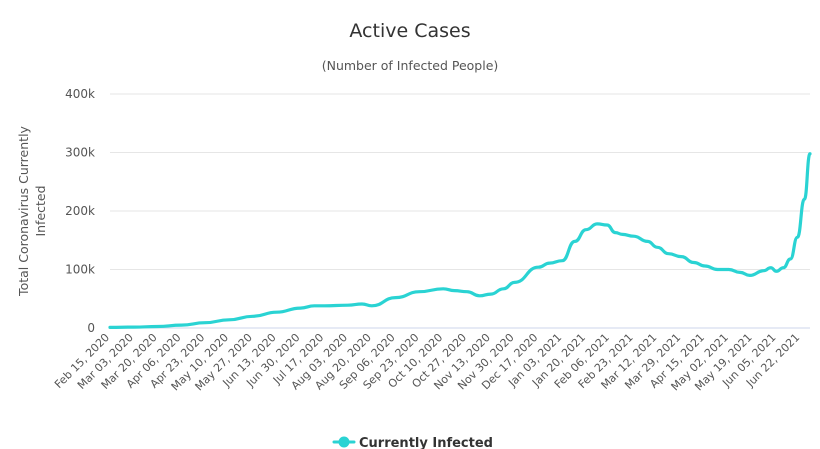 This screenshot has width=820, height=449. Describe the element at coordinates (40, 210) in the screenshot. I see `y-axis-label-line-2: Infected` at that location.